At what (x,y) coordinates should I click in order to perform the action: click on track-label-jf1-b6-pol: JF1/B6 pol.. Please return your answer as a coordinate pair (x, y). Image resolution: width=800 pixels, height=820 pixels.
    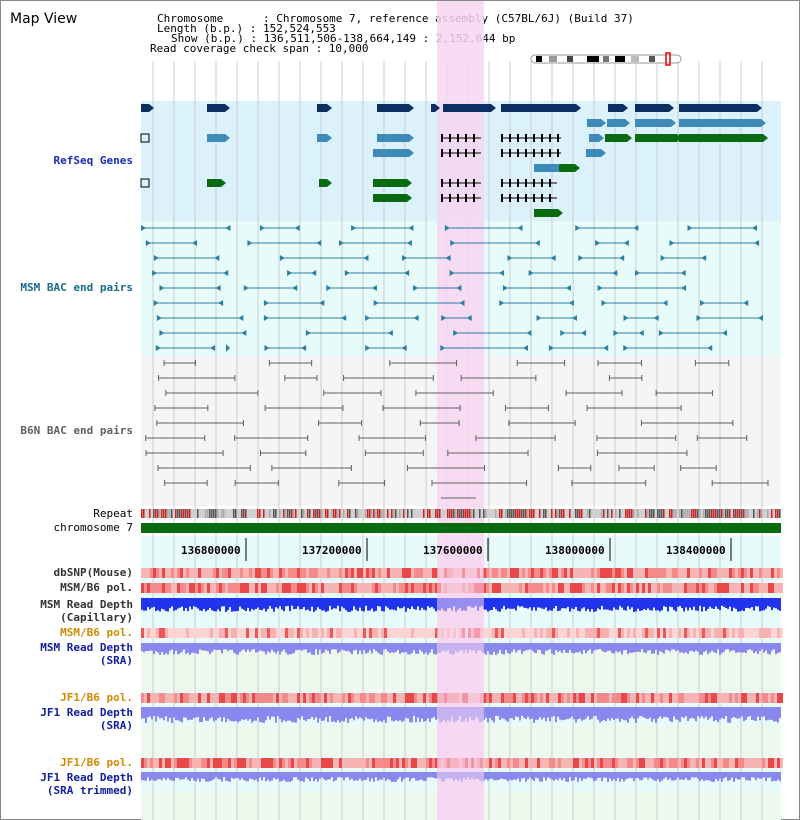
    Looking at the image, I should click on (96, 697).